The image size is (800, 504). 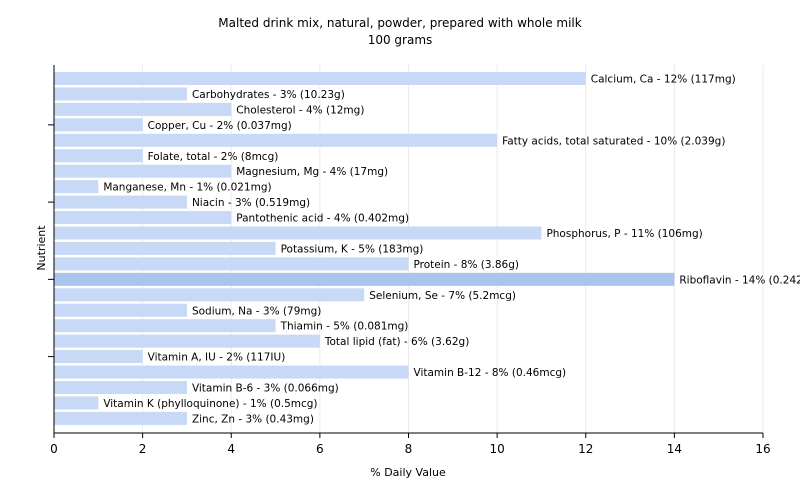 I want to click on bar-label: Vitamin B-6 - 3% (0.066mg), so click(x=265, y=389).